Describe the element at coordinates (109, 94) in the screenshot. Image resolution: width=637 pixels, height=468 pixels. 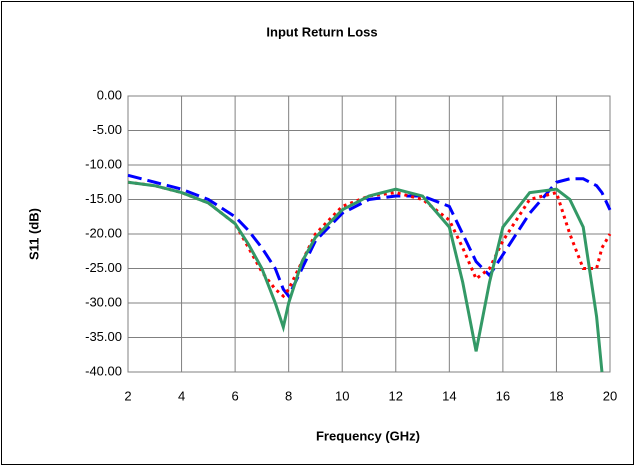
I see `y-tick-label: 0.00` at that location.